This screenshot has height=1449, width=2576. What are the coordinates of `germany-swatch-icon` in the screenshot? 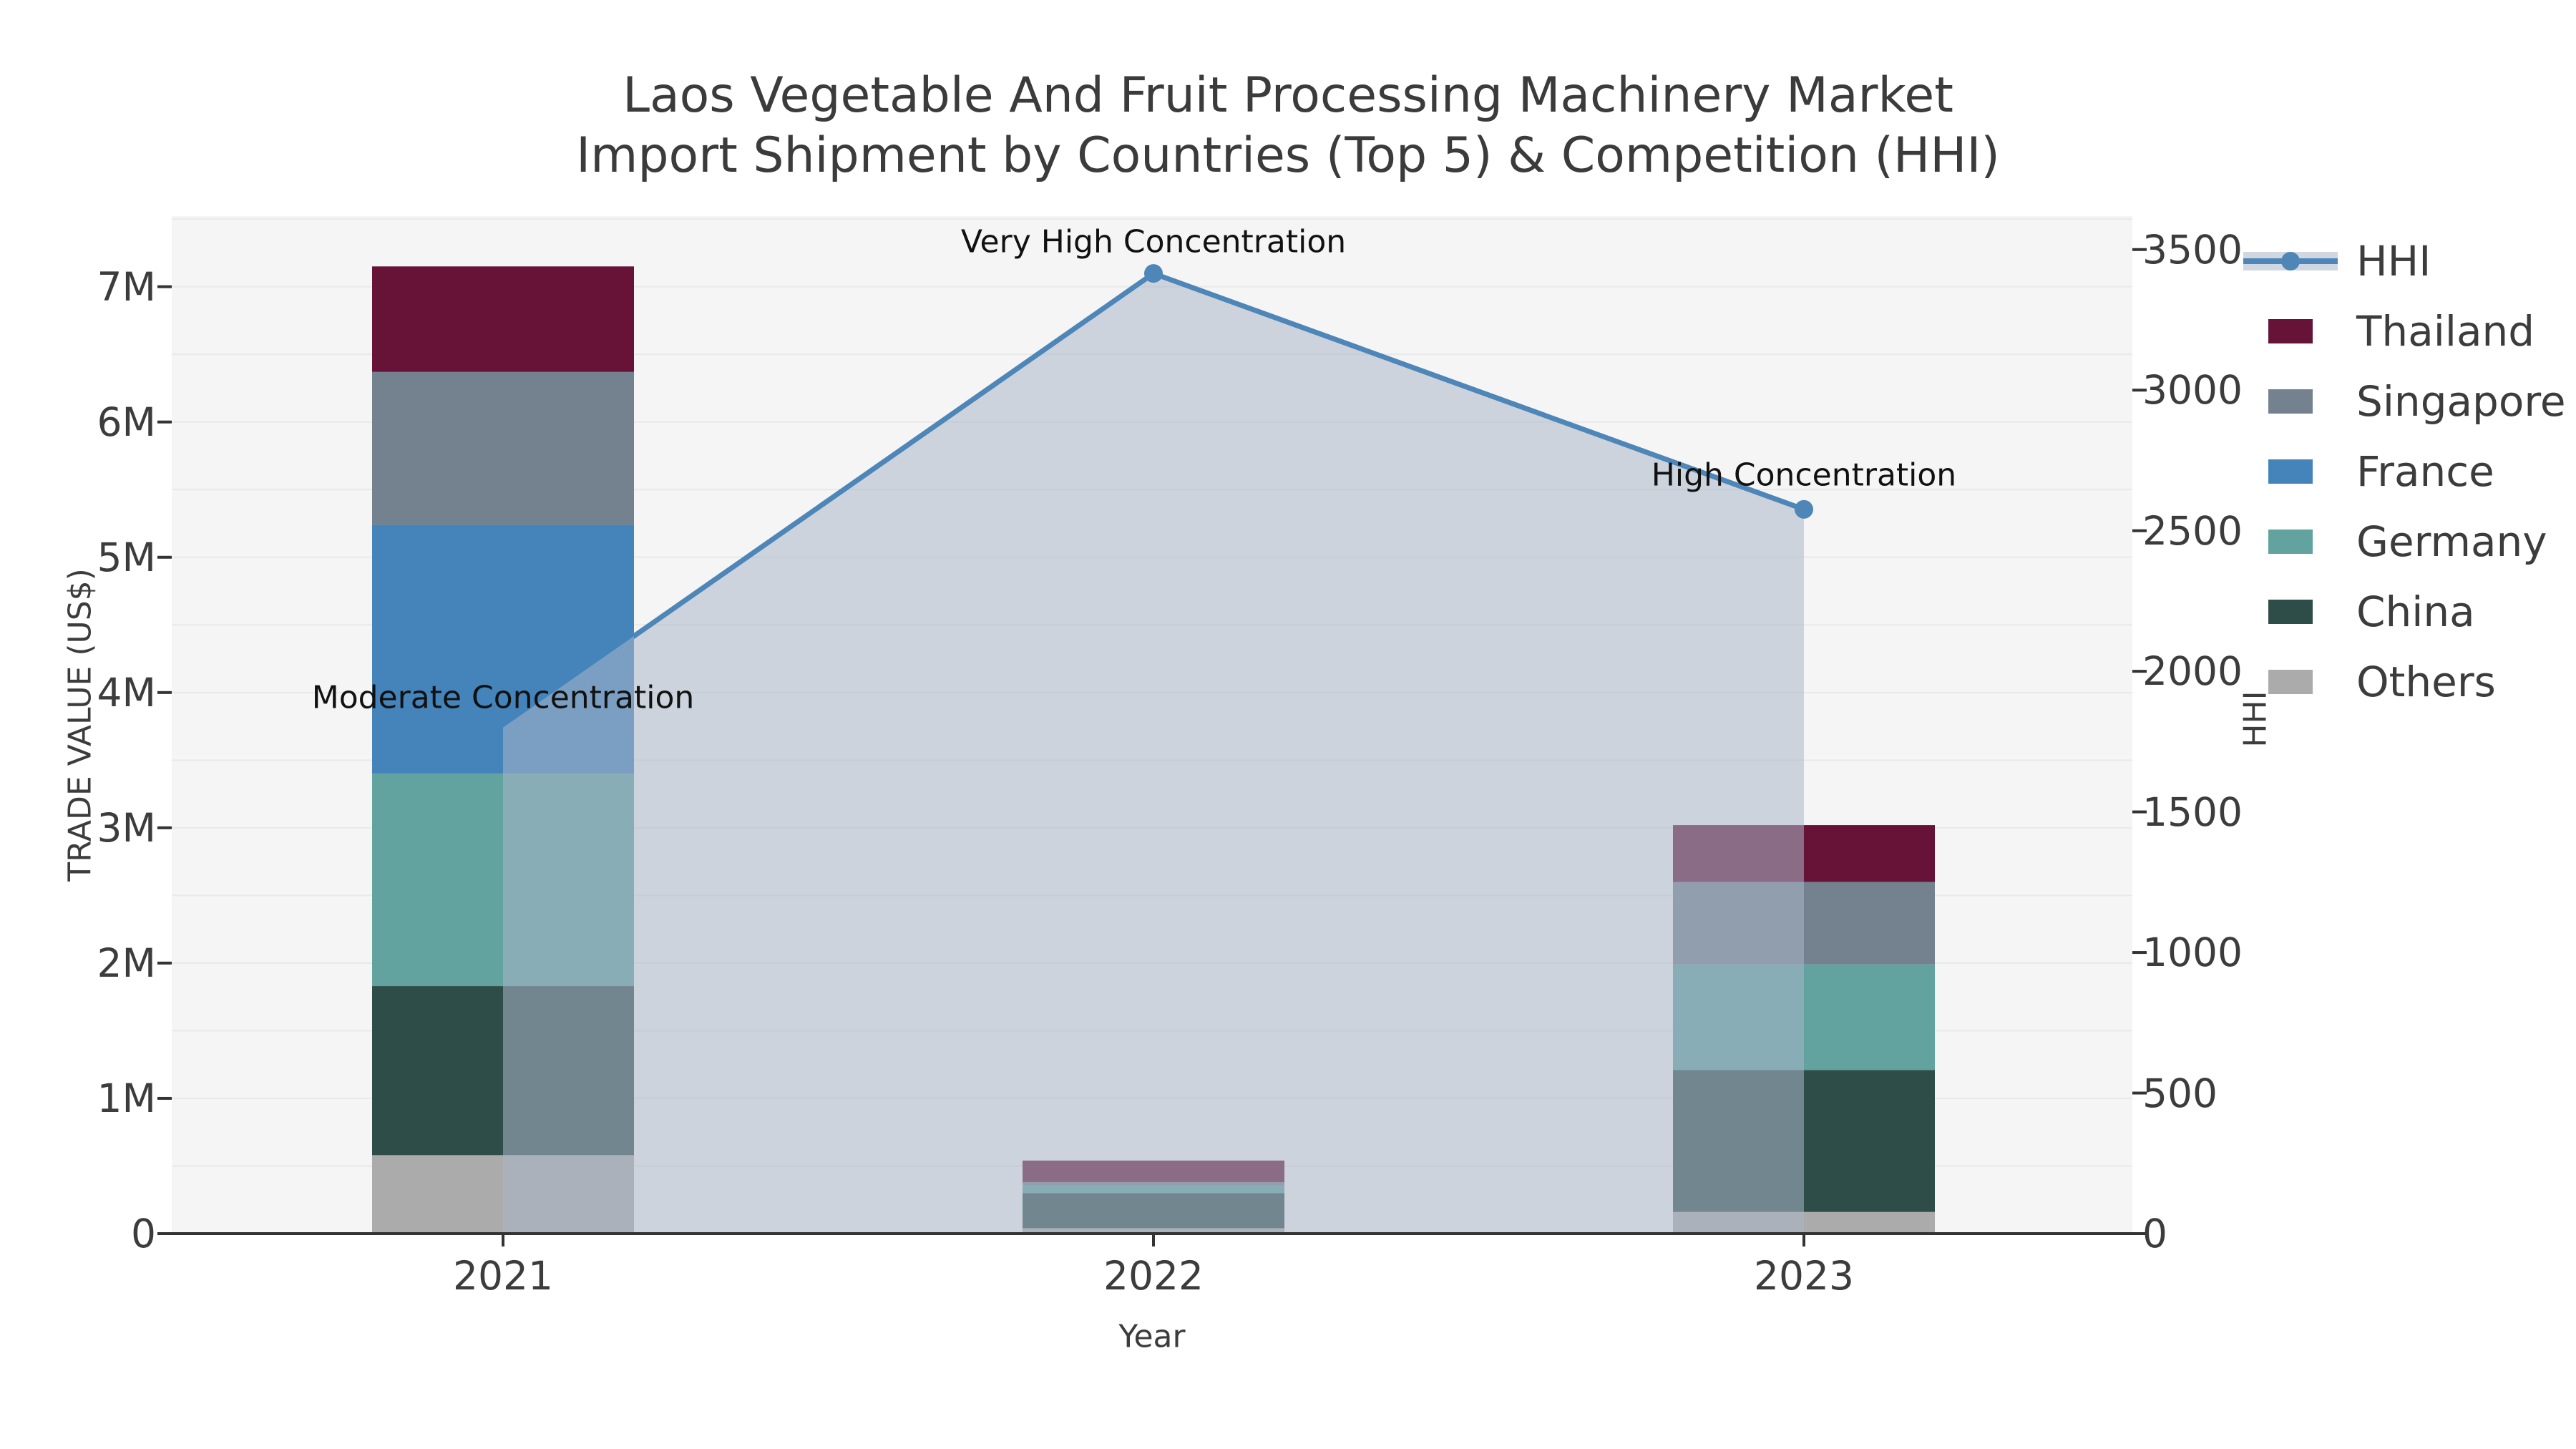 It's located at (2290, 541).